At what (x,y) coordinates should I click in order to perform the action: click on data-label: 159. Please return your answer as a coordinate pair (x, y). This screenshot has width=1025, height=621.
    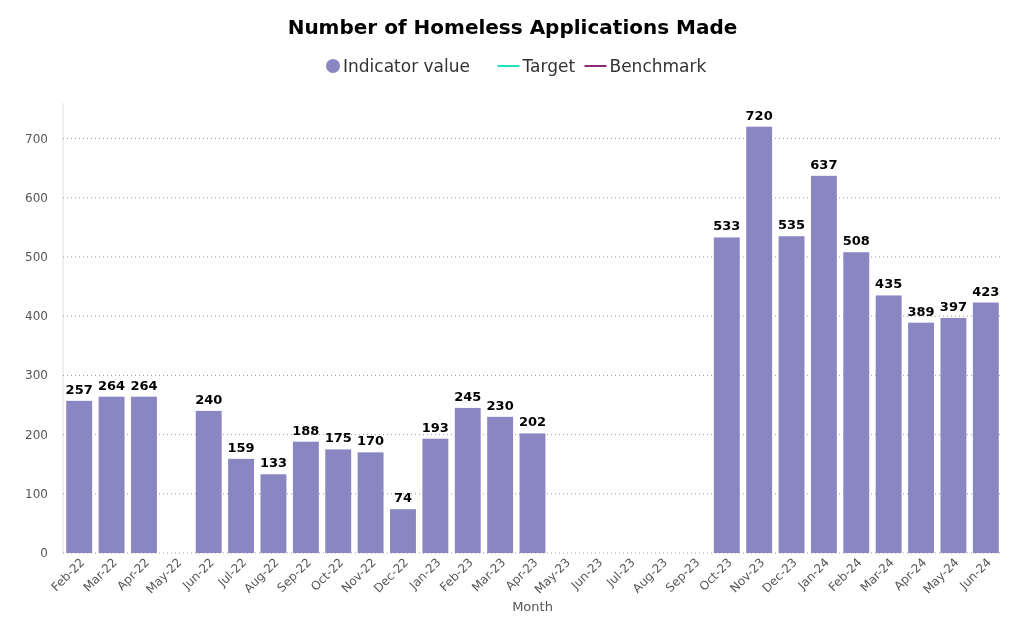
    Looking at the image, I should click on (241, 447).